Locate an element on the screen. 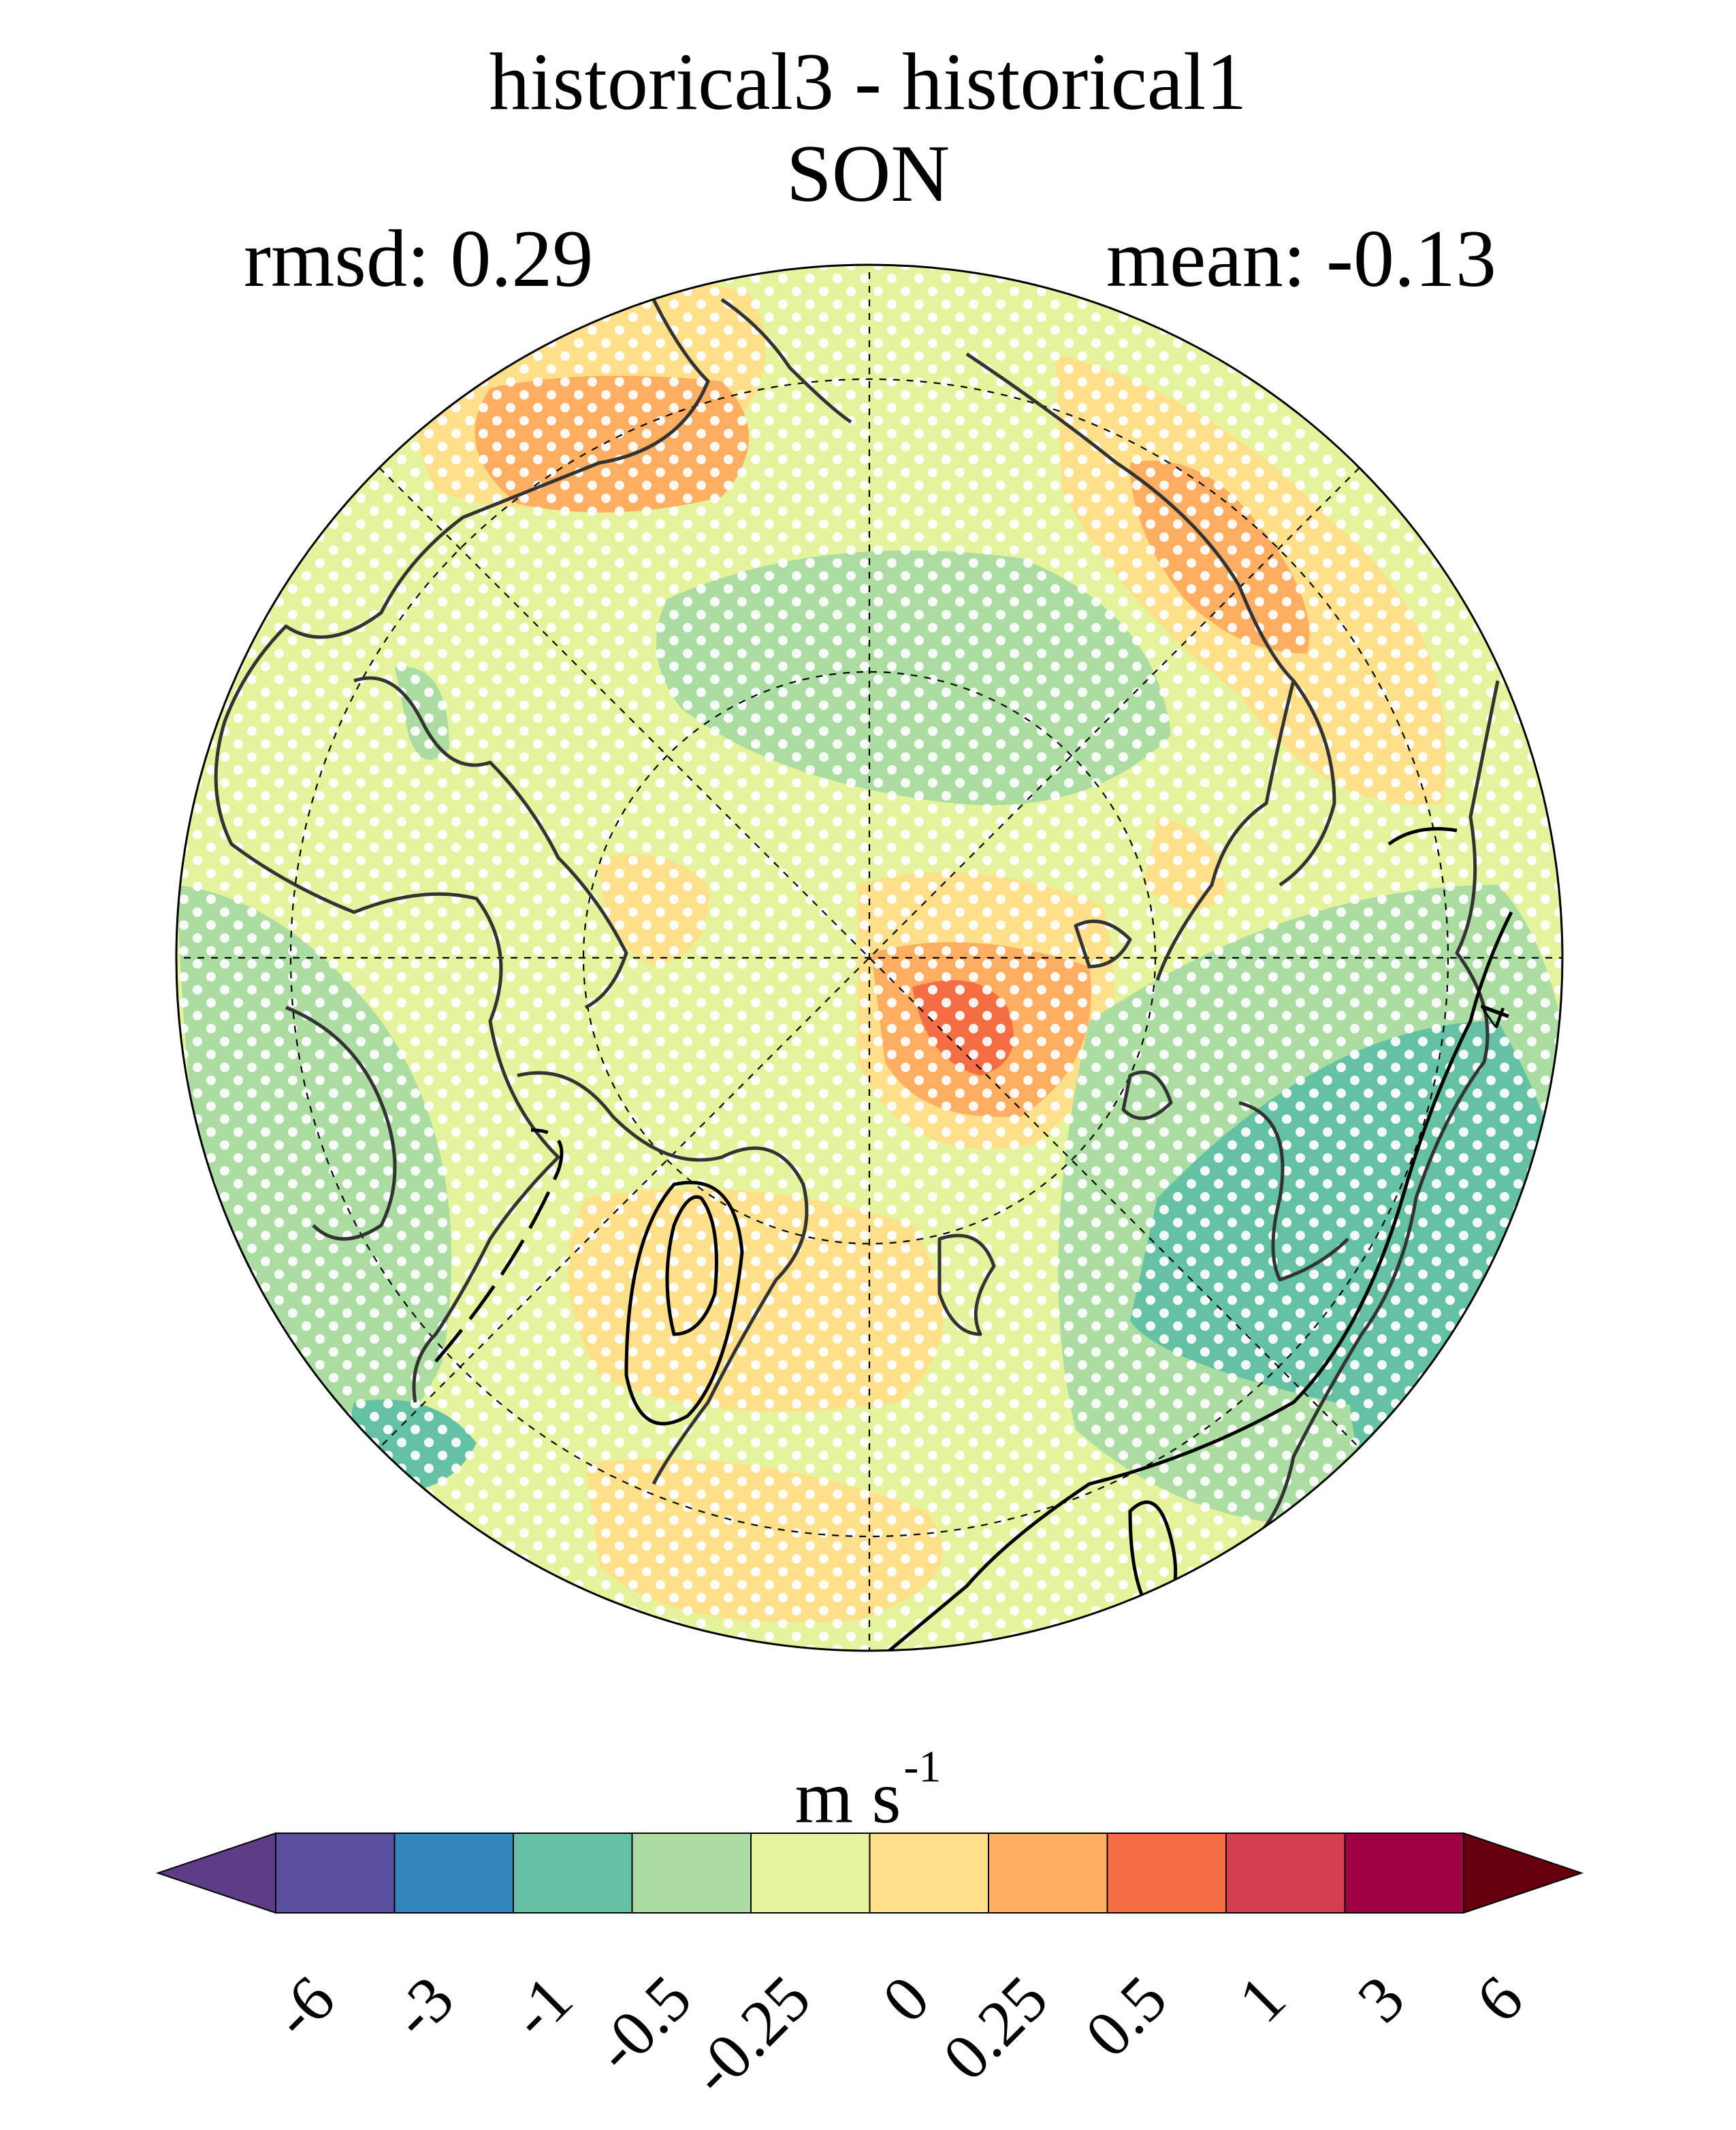  colorbar-units: m s-1 is located at coordinates (868, 1790).